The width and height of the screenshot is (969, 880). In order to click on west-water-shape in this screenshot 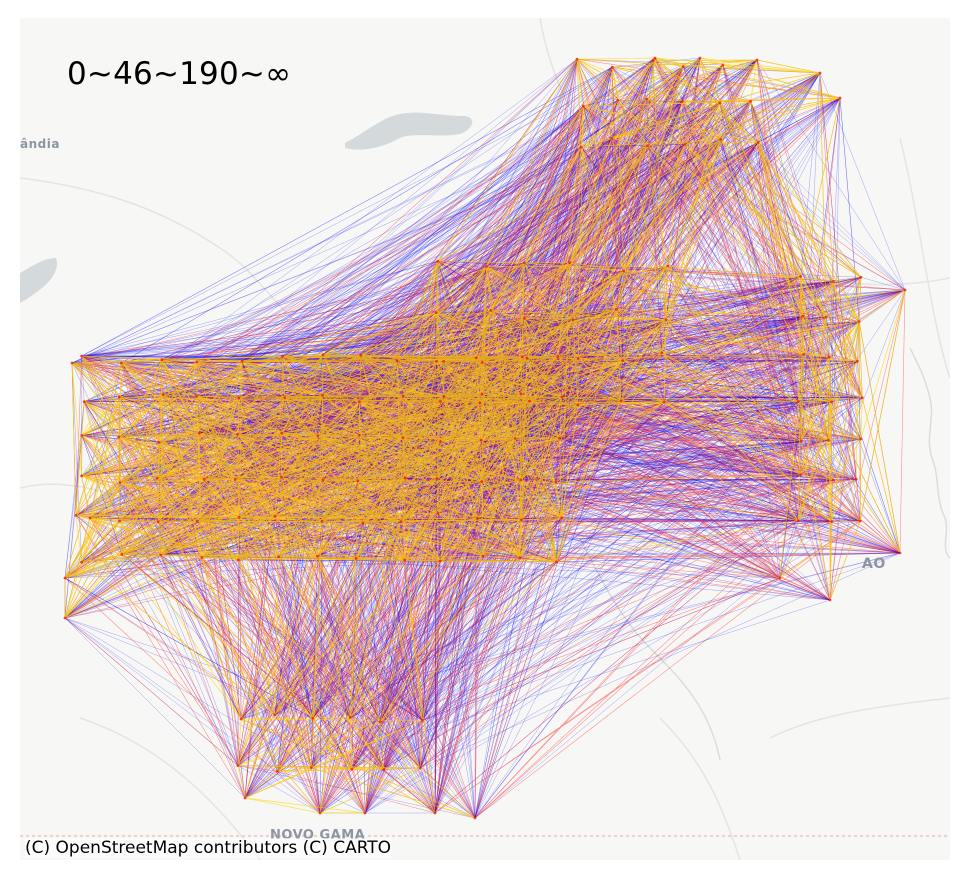, I will do `click(39, 280)`.